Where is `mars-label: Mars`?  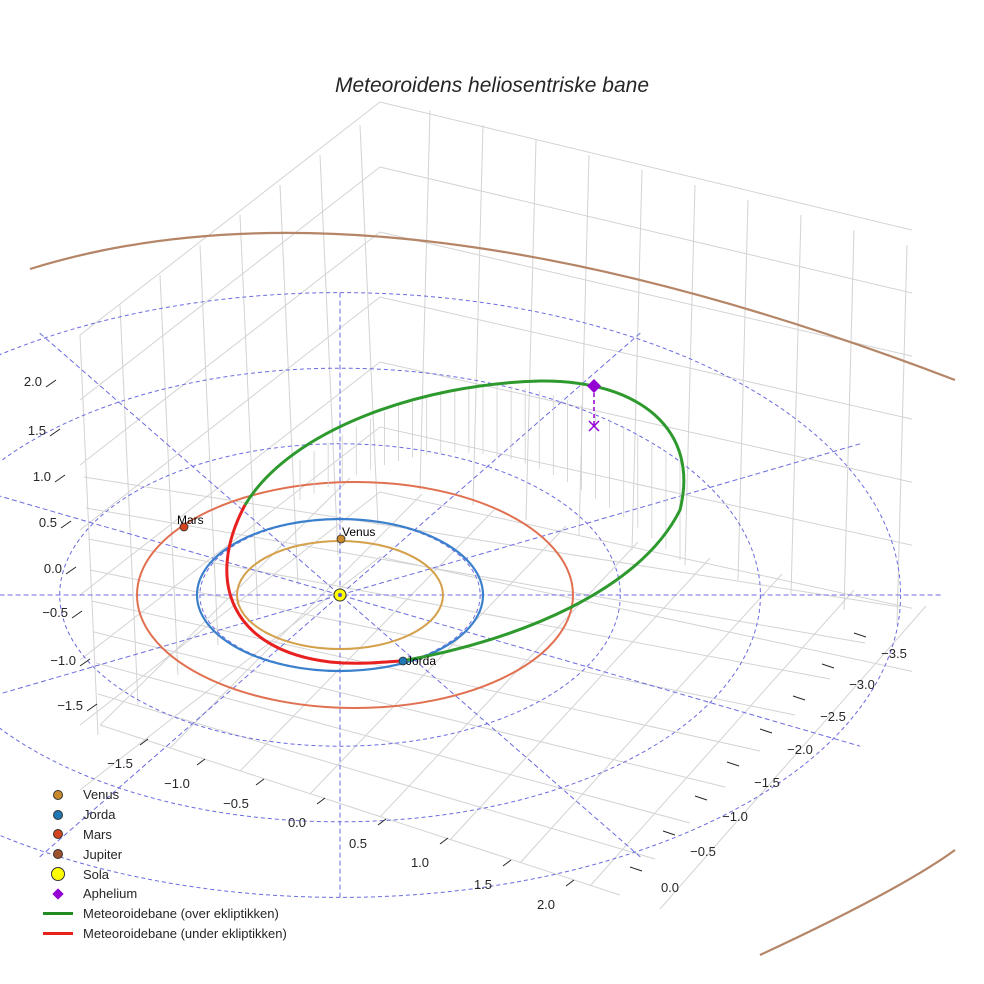
mars-label: Mars is located at coordinates (190, 520).